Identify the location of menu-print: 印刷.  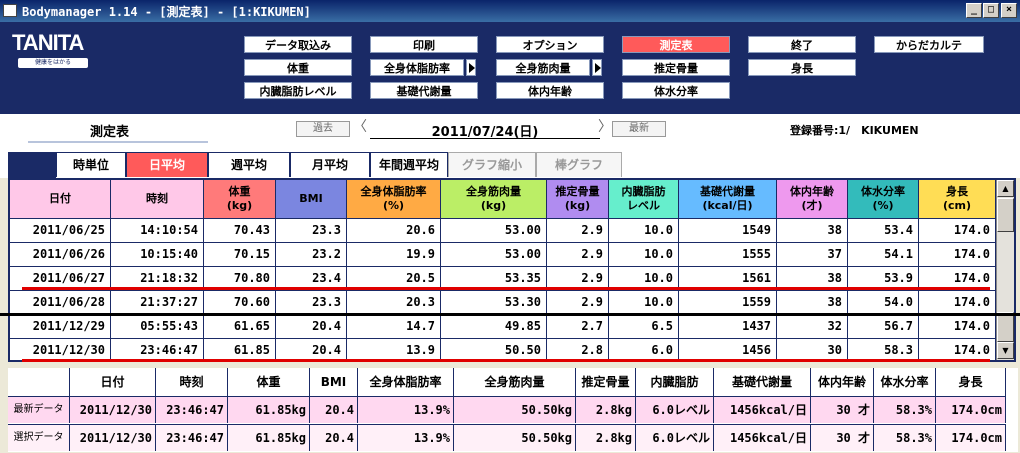
(424, 44).